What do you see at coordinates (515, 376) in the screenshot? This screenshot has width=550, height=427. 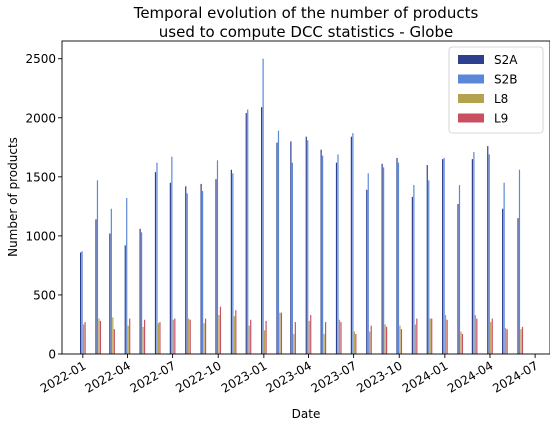 I see `x-tick-label: 2024-07` at bounding box center [515, 376].